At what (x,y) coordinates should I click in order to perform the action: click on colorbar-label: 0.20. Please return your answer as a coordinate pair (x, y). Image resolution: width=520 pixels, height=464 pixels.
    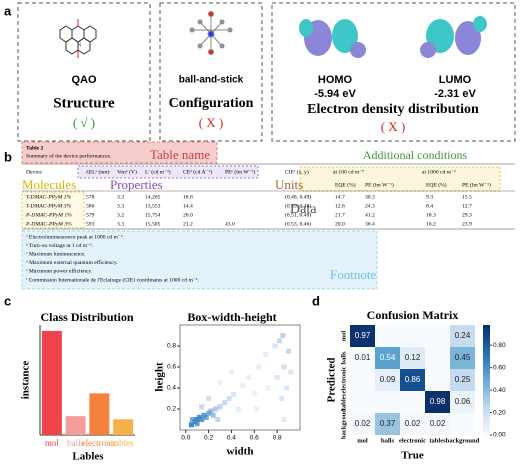
    Looking at the image, I should click on (499, 412).